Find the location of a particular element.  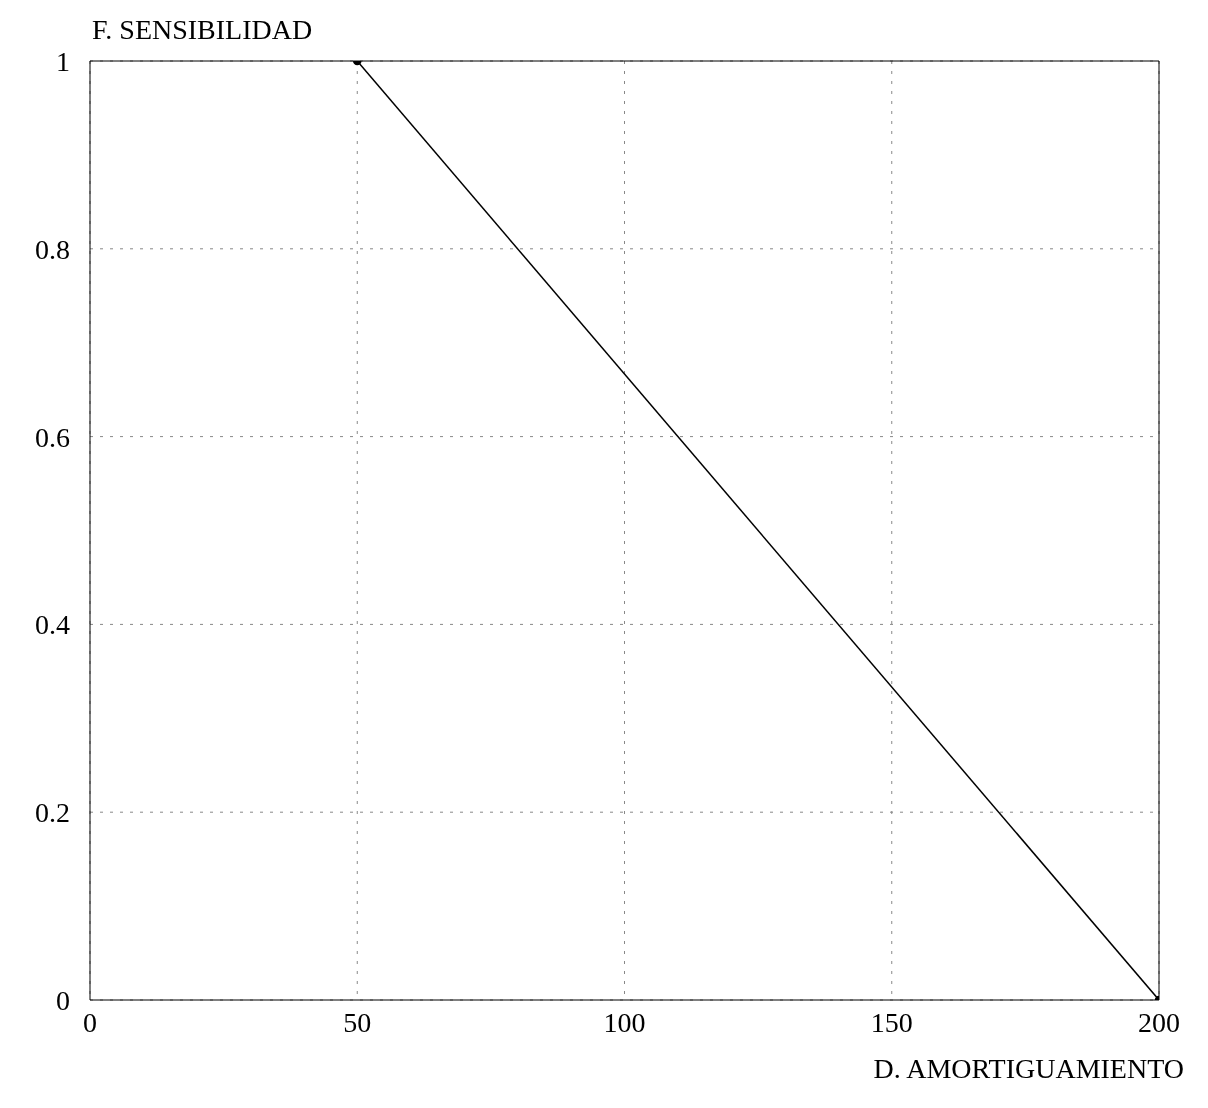

y-tick-label: 0.6 is located at coordinates (52, 437).